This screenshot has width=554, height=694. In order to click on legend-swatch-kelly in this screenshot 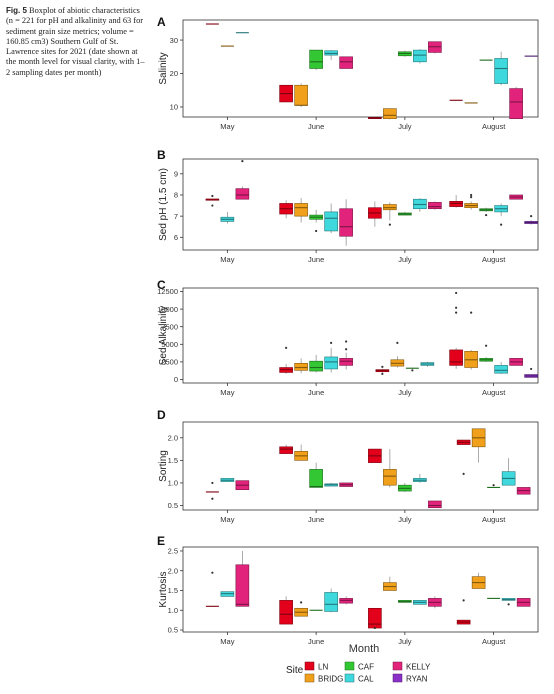, I will do `click(397, 666)`.